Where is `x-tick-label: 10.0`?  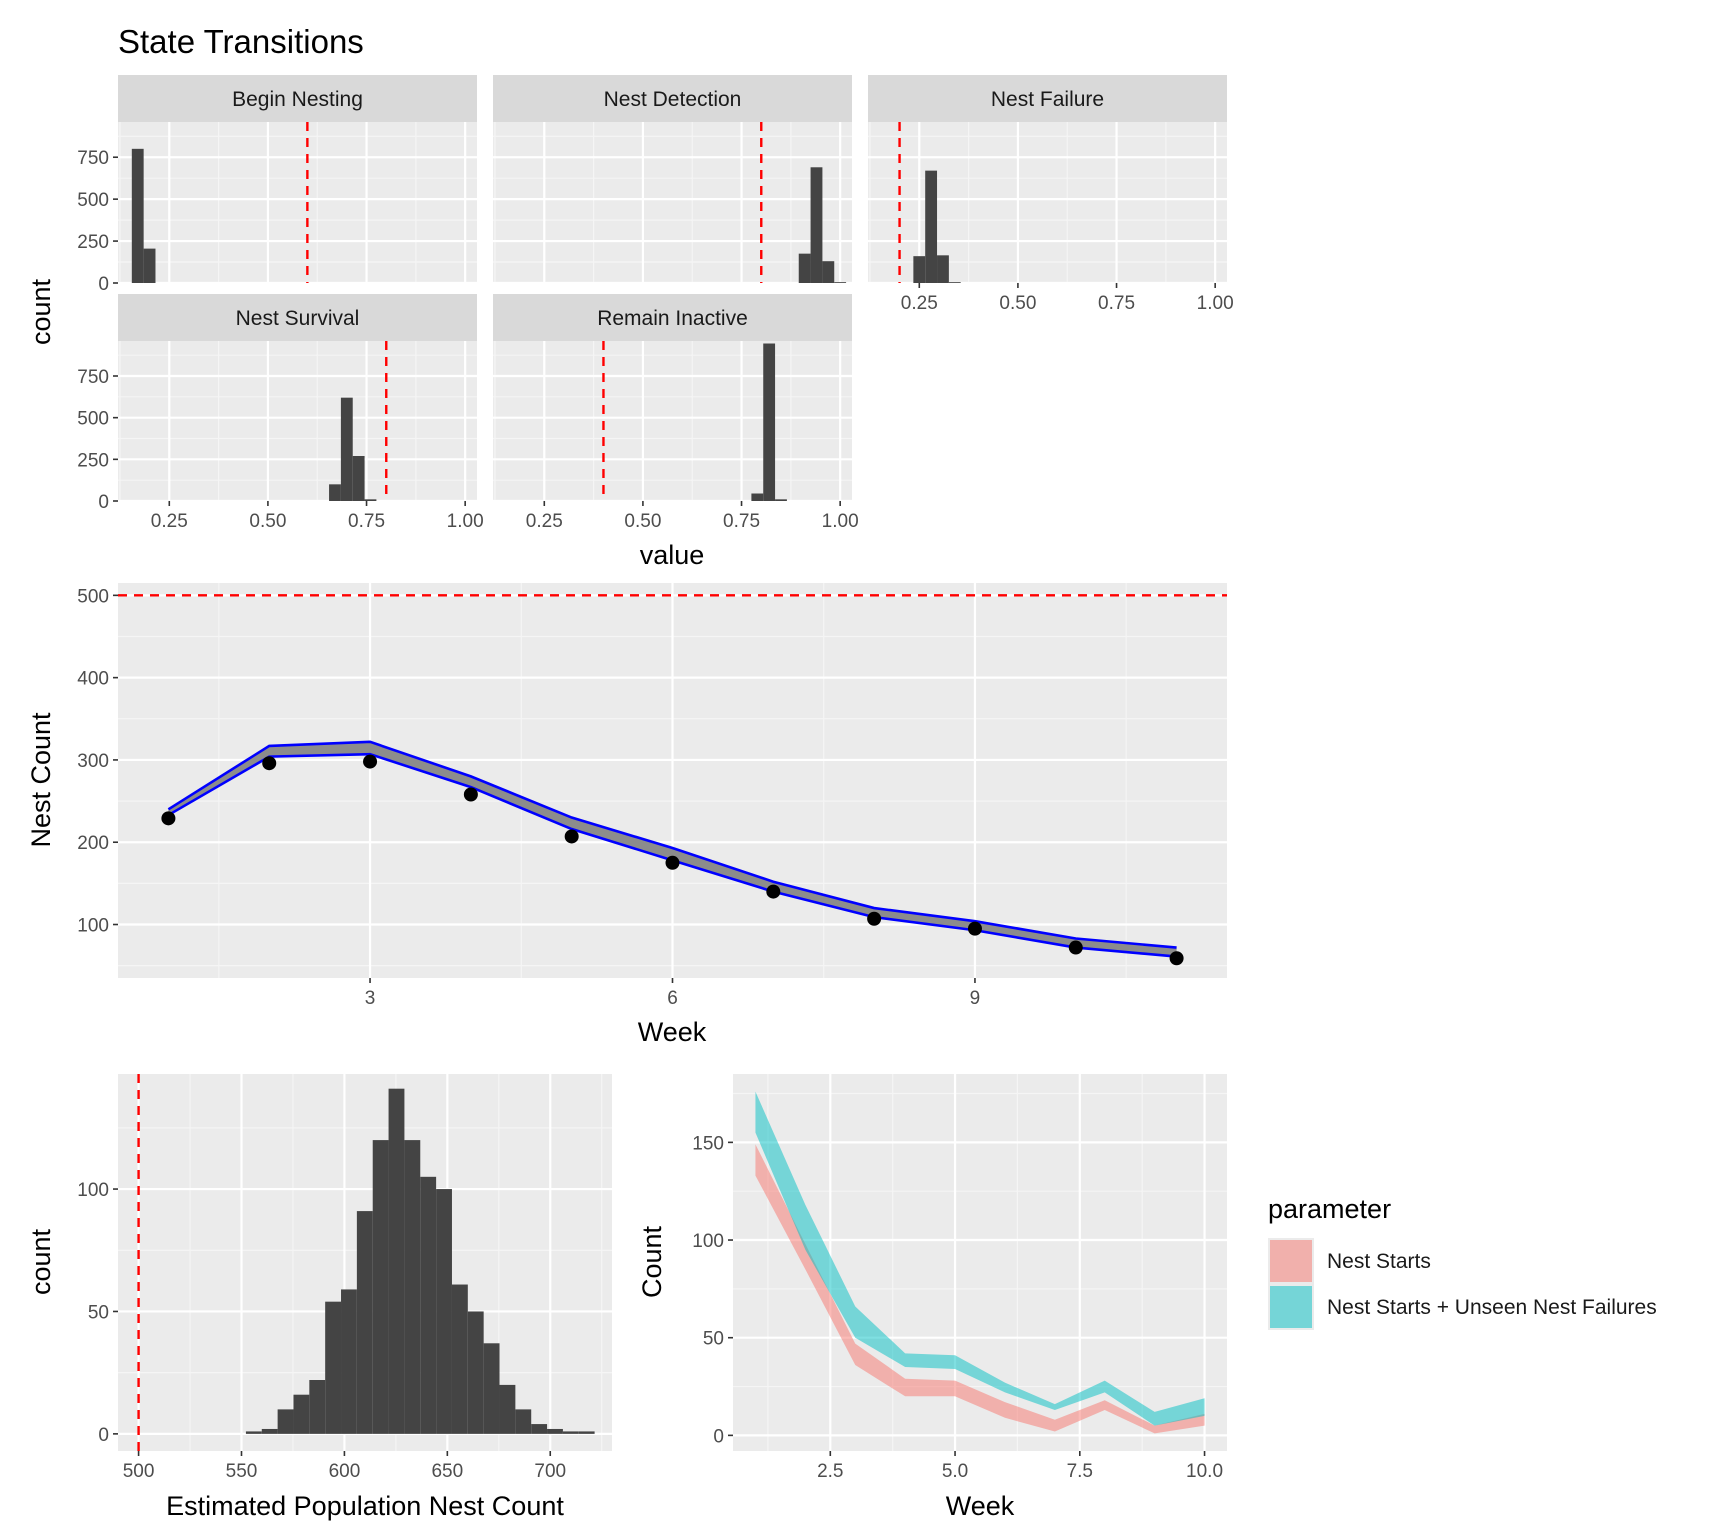
x-tick-label: 10.0 is located at coordinates (1204, 1471).